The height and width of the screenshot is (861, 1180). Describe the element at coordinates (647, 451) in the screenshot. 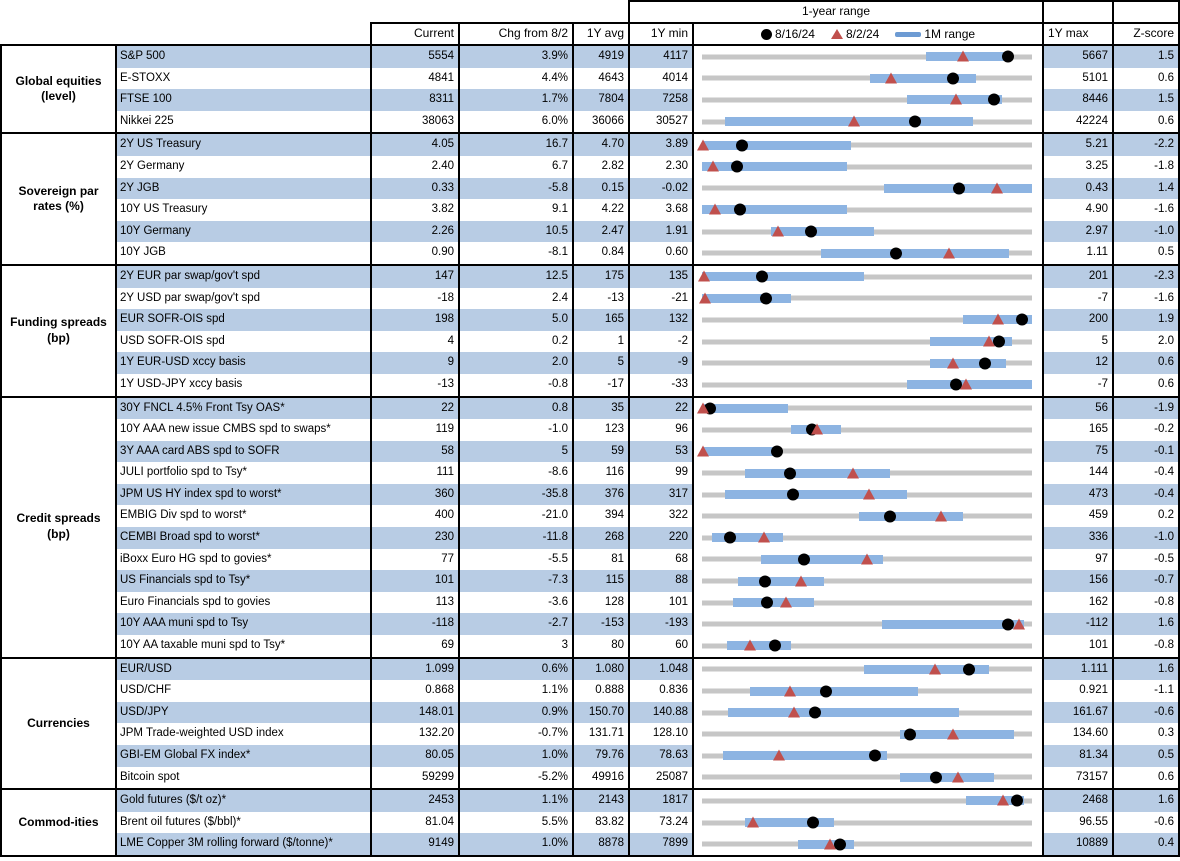

I see `table-row: 3Y AAA card ABS spd to SOFR 58 5 59 53 75 -0.1` at that location.